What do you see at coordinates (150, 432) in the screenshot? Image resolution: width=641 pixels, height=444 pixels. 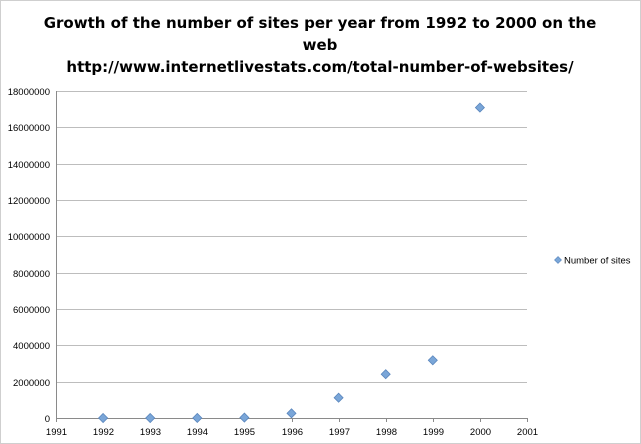 I see `x-tick-label-1993: 1993` at bounding box center [150, 432].